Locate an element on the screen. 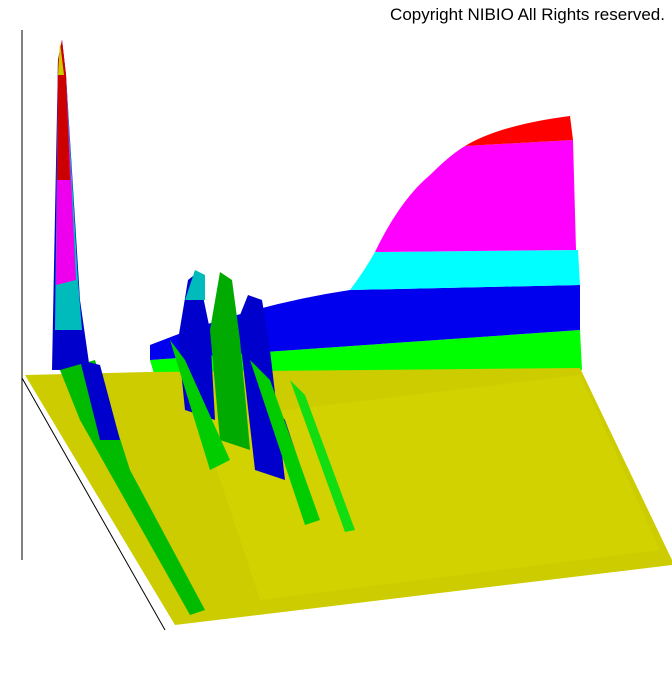 The height and width of the screenshot is (673, 672). copyright: Copyright NIBIO All Rights reserved. is located at coordinates (527, 14).